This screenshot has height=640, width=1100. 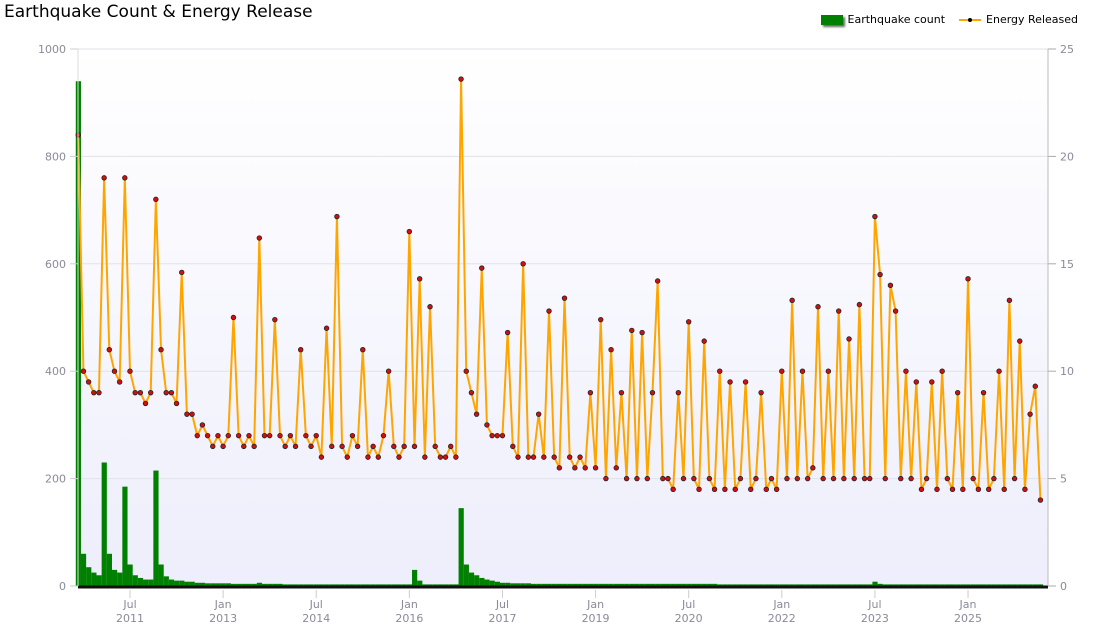 What do you see at coordinates (874, 604) in the screenshot?
I see `x-tick-month: Jul` at bounding box center [874, 604].